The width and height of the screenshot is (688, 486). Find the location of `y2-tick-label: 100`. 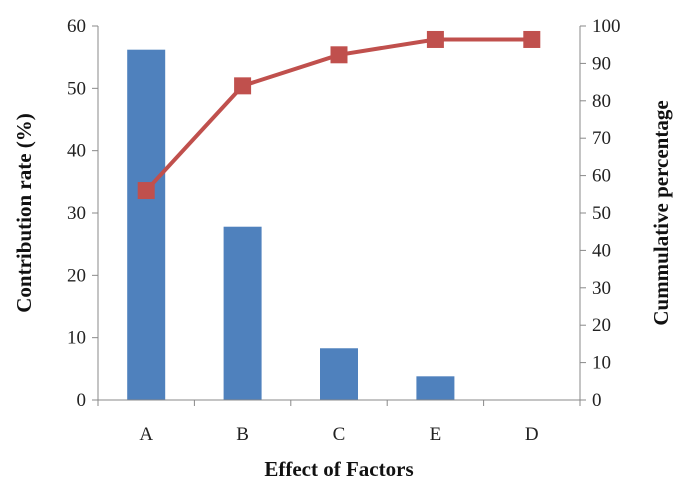

y2-tick-label: 100 is located at coordinates (606, 26).